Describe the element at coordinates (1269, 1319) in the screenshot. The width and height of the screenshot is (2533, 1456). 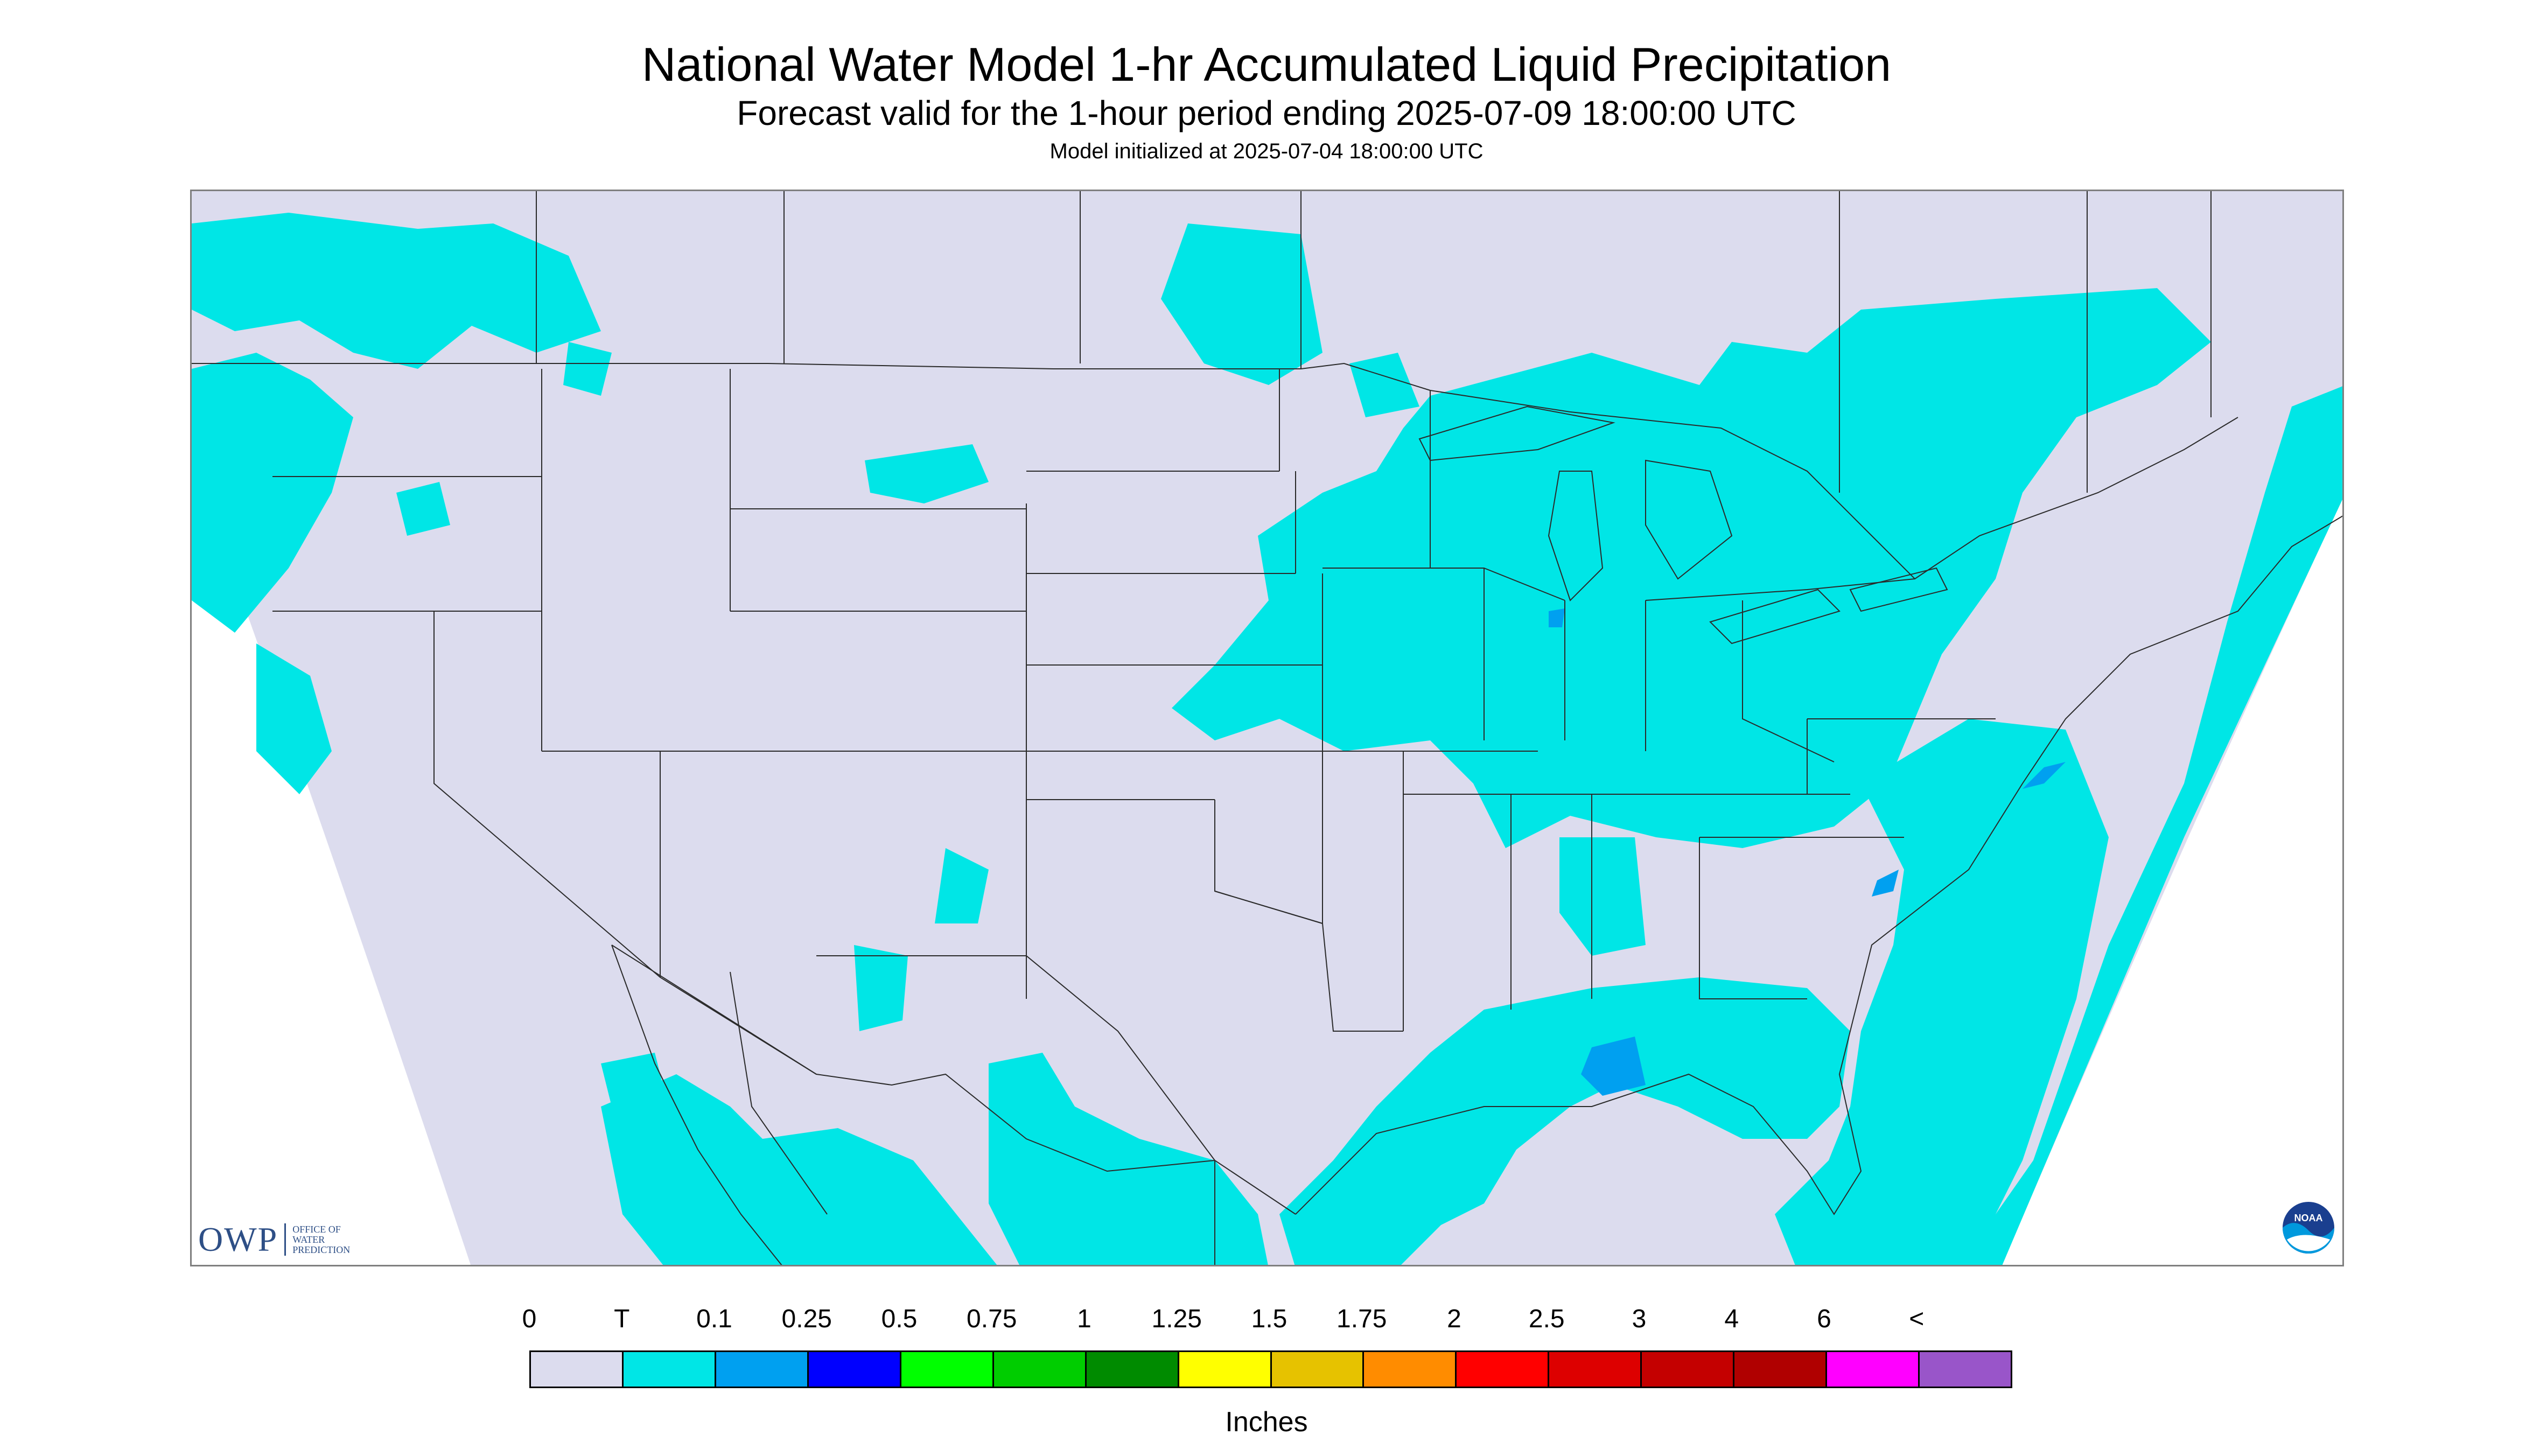
I see `legend-label: 1.5` at that location.